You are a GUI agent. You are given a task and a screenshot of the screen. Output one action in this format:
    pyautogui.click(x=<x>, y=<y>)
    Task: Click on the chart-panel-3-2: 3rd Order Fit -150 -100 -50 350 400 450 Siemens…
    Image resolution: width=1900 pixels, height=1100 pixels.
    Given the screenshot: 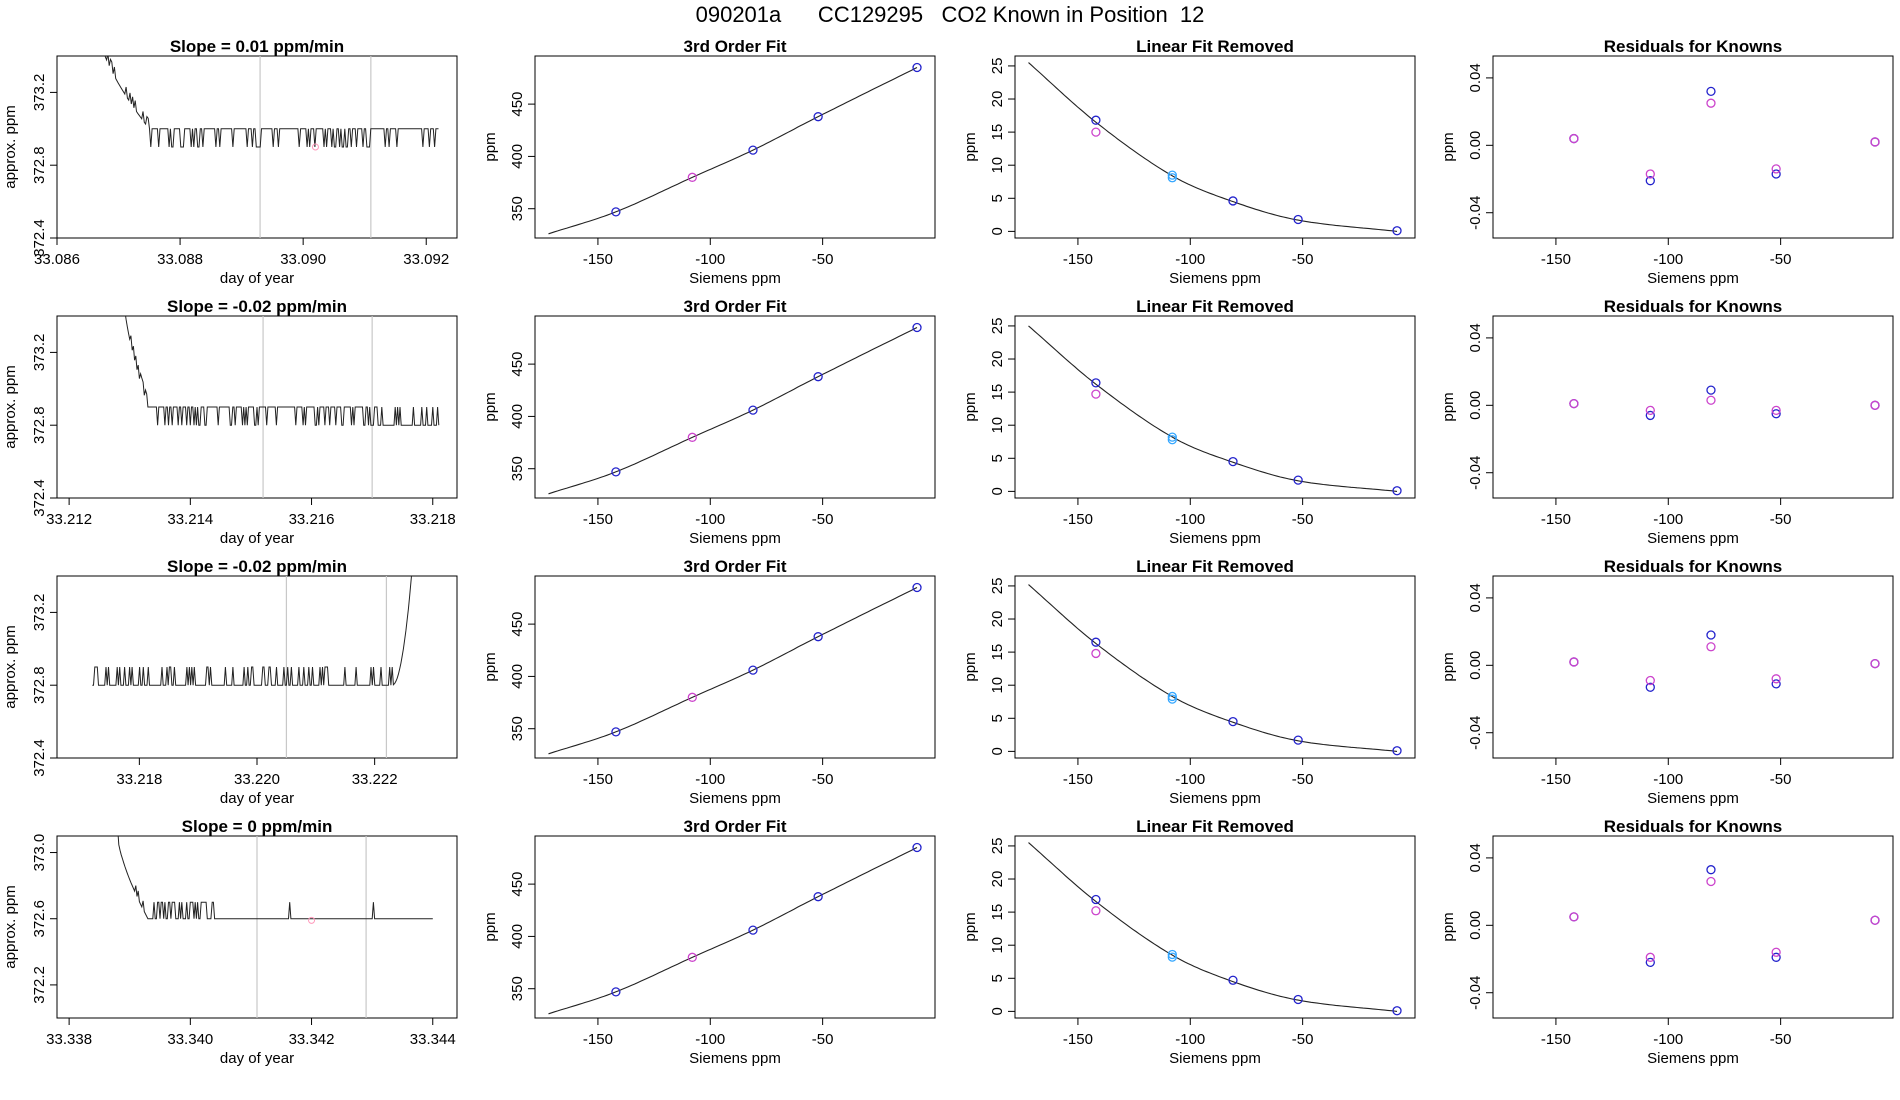 What is the action you would take?
    pyautogui.click(x=709, y=682)
    